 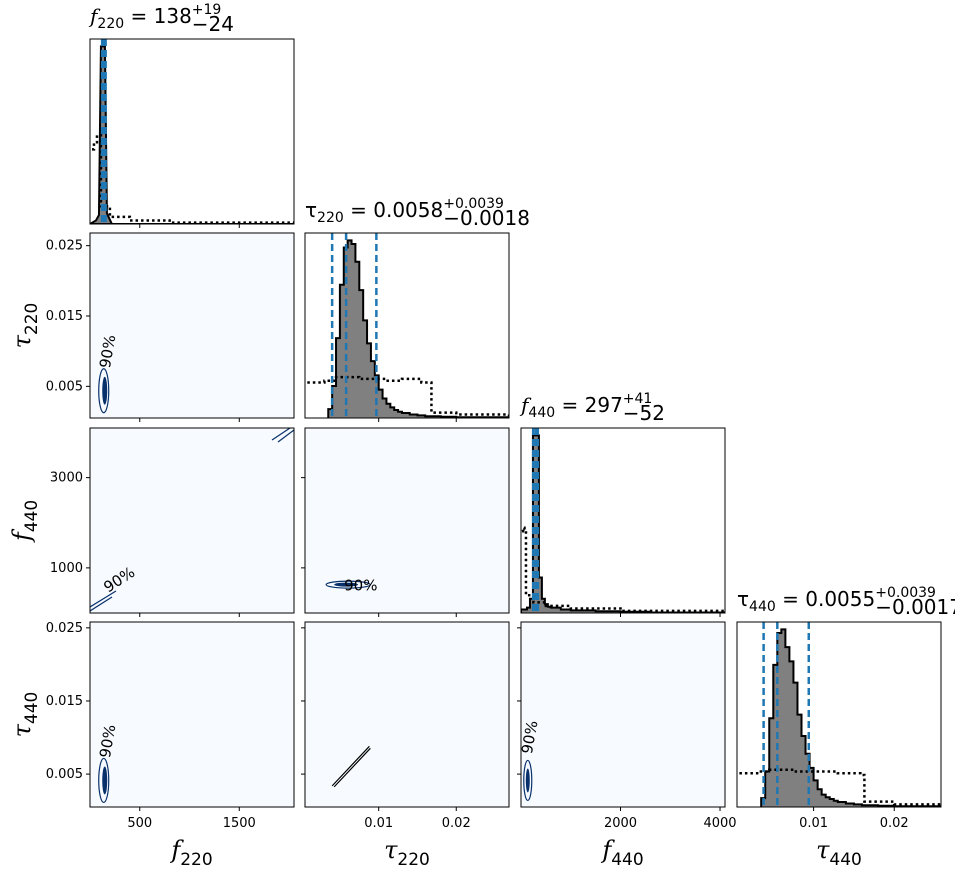 I want to click on x-axis-label-tau220: τ220, so click(x=407, y=853).